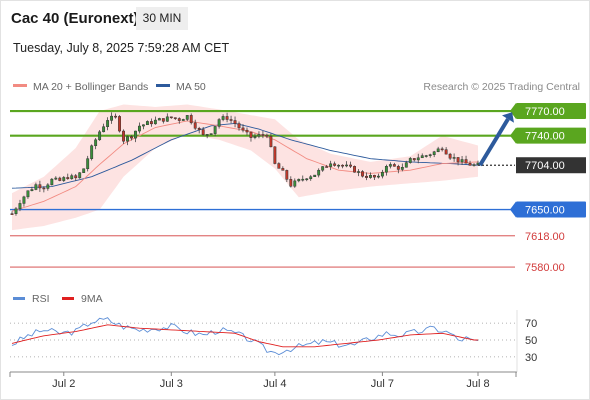 Image resolution: width=590 pixels, height=400 pixels. I want to click on x-axis-tick-label: Jul 2, so click(63, 384).